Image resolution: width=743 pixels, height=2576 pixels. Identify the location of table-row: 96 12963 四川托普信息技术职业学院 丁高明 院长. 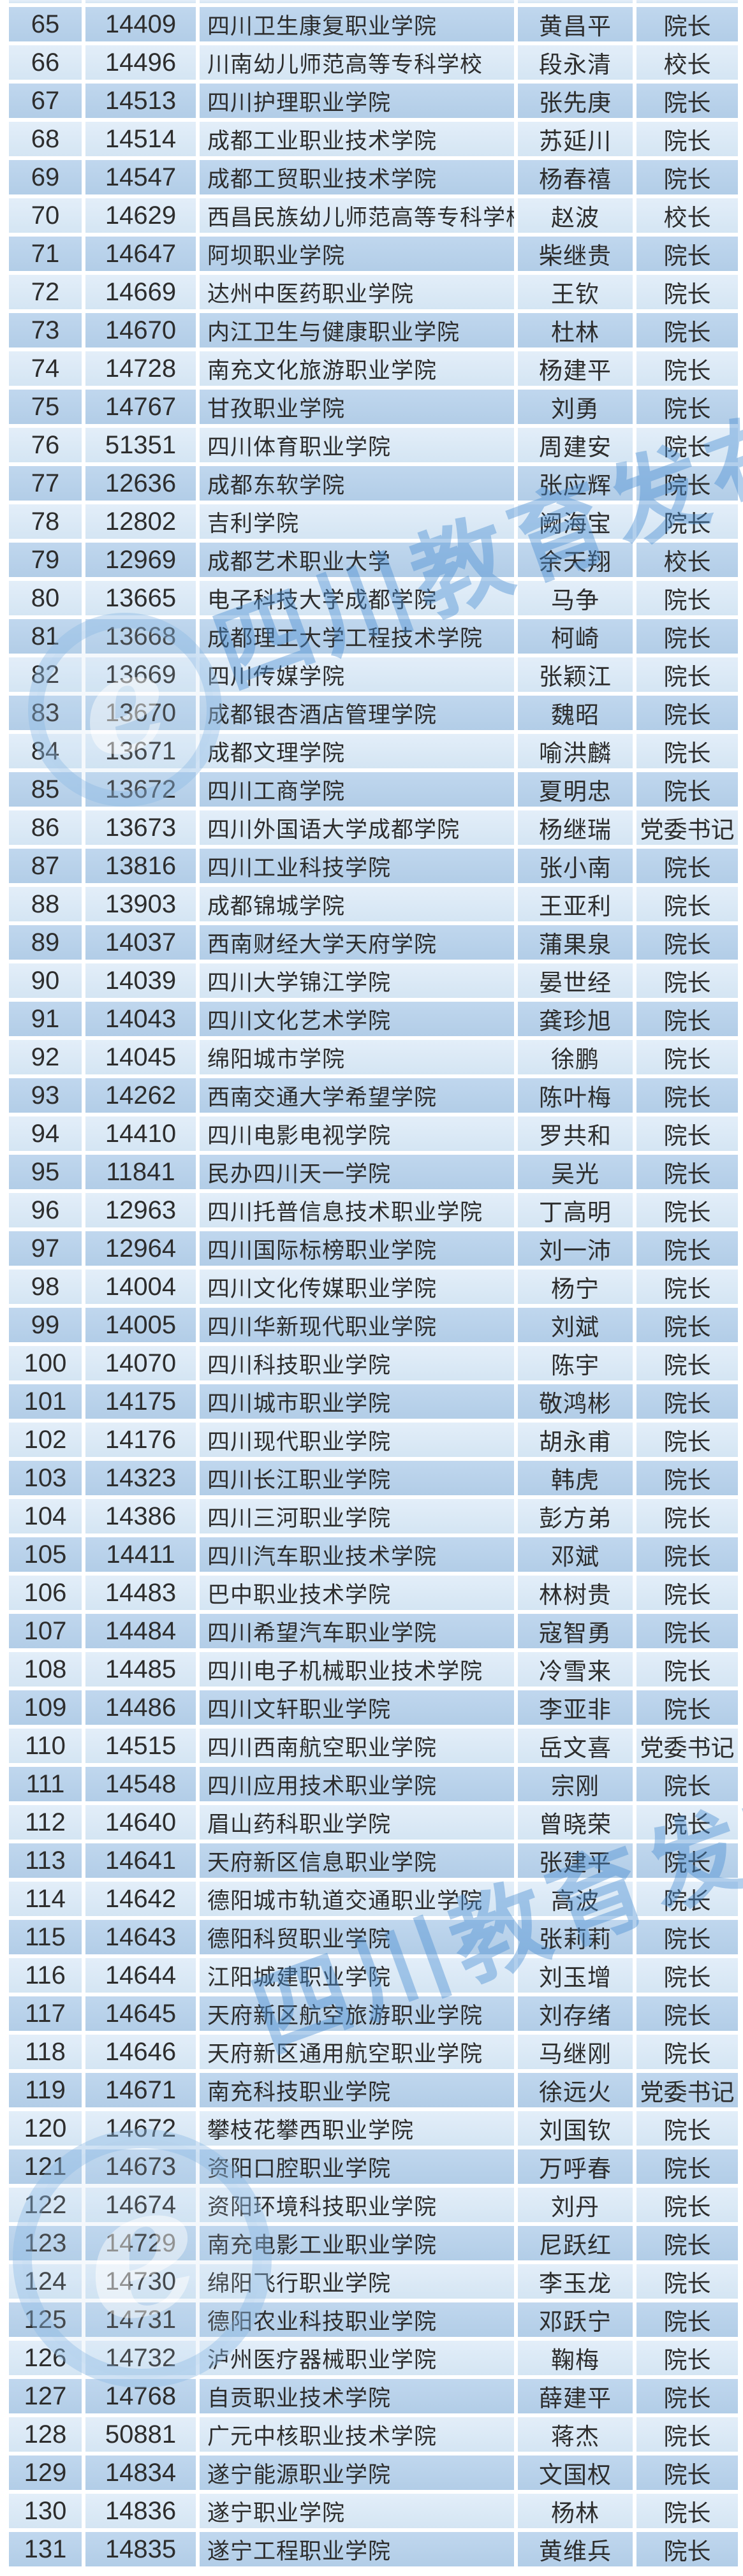
(376, 1210).